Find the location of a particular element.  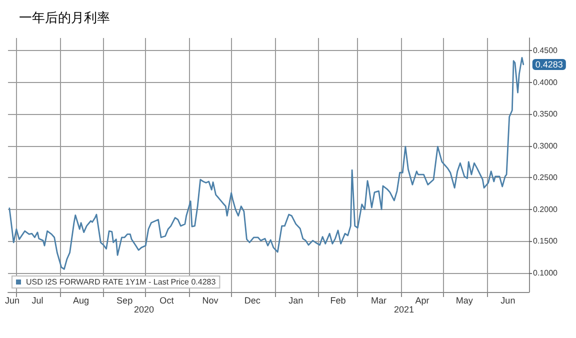

x-tick-label: Mar is located at coordinates (378, 301).